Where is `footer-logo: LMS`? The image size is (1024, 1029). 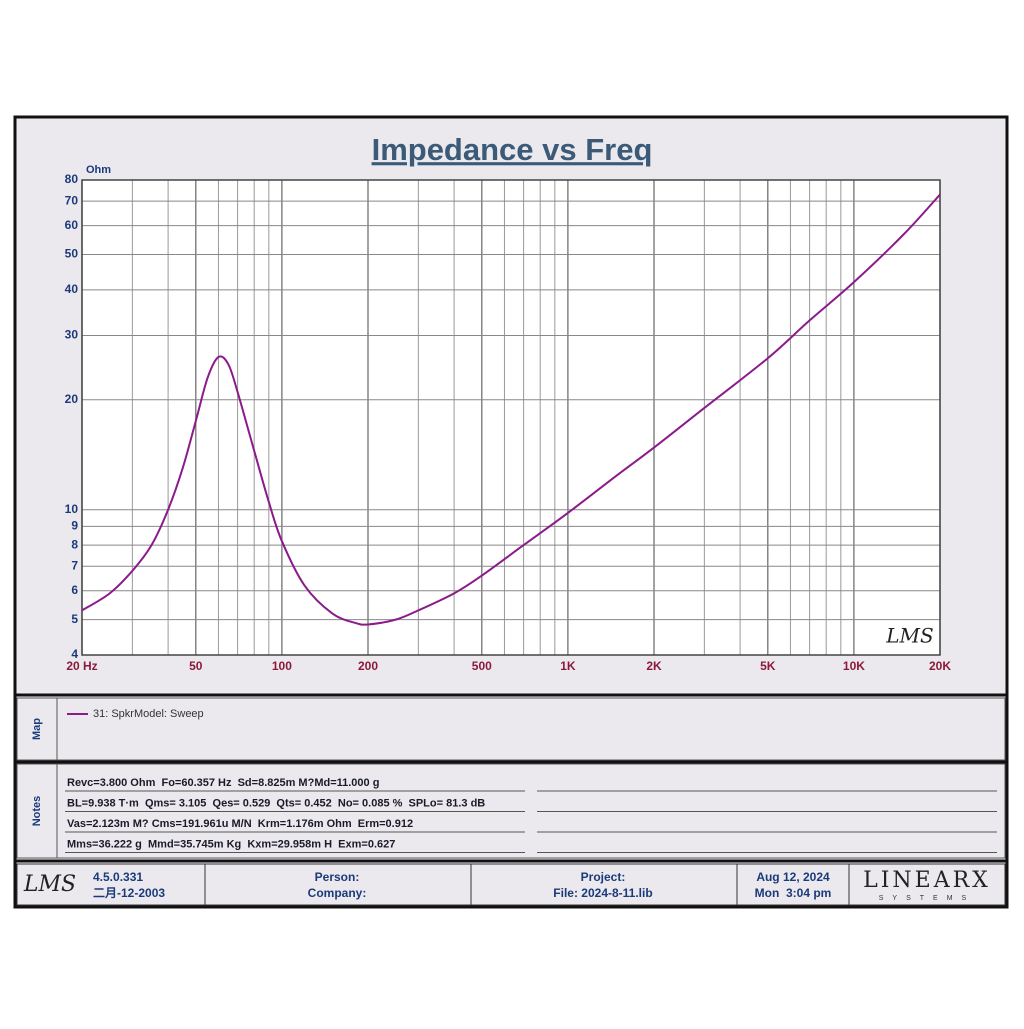
footer-logo: LMS is located at coordinates (49, 884).